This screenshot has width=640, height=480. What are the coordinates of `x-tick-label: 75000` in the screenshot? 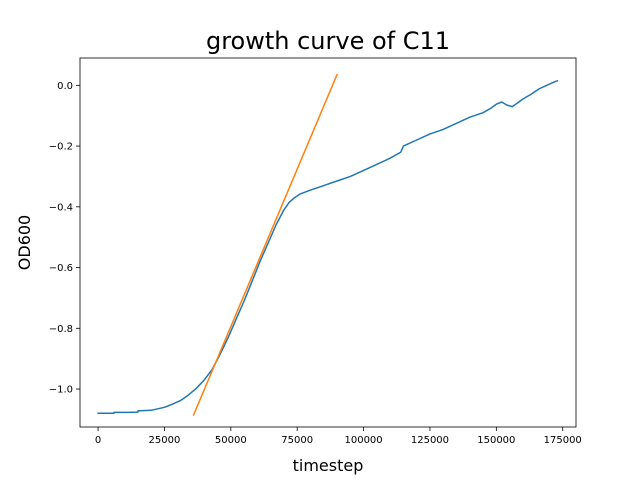 It's located at (297, 440).